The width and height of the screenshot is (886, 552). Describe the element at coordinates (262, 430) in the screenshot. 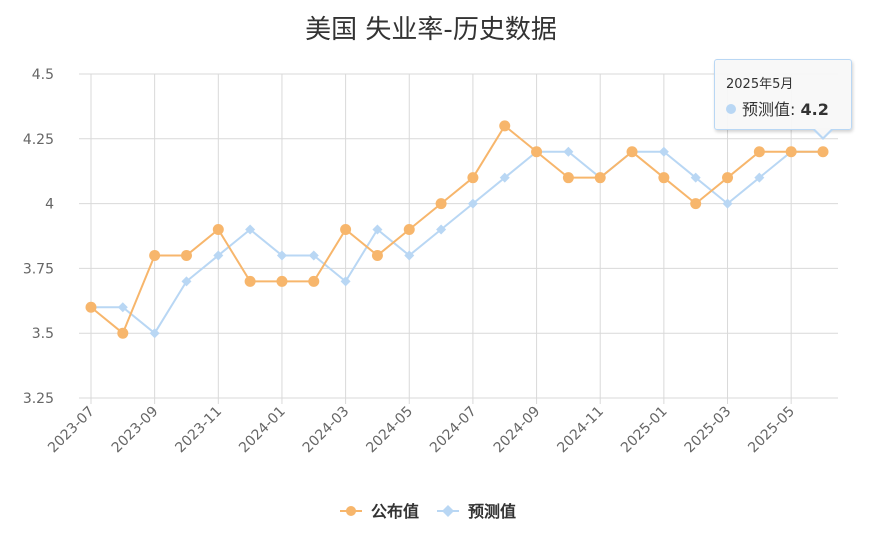

I see `x-tick-label: 2024-01` at that location.